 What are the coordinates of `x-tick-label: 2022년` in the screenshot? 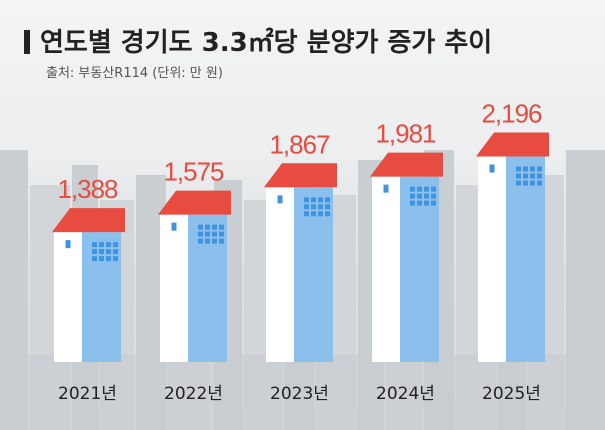 It's located at (193, 394).